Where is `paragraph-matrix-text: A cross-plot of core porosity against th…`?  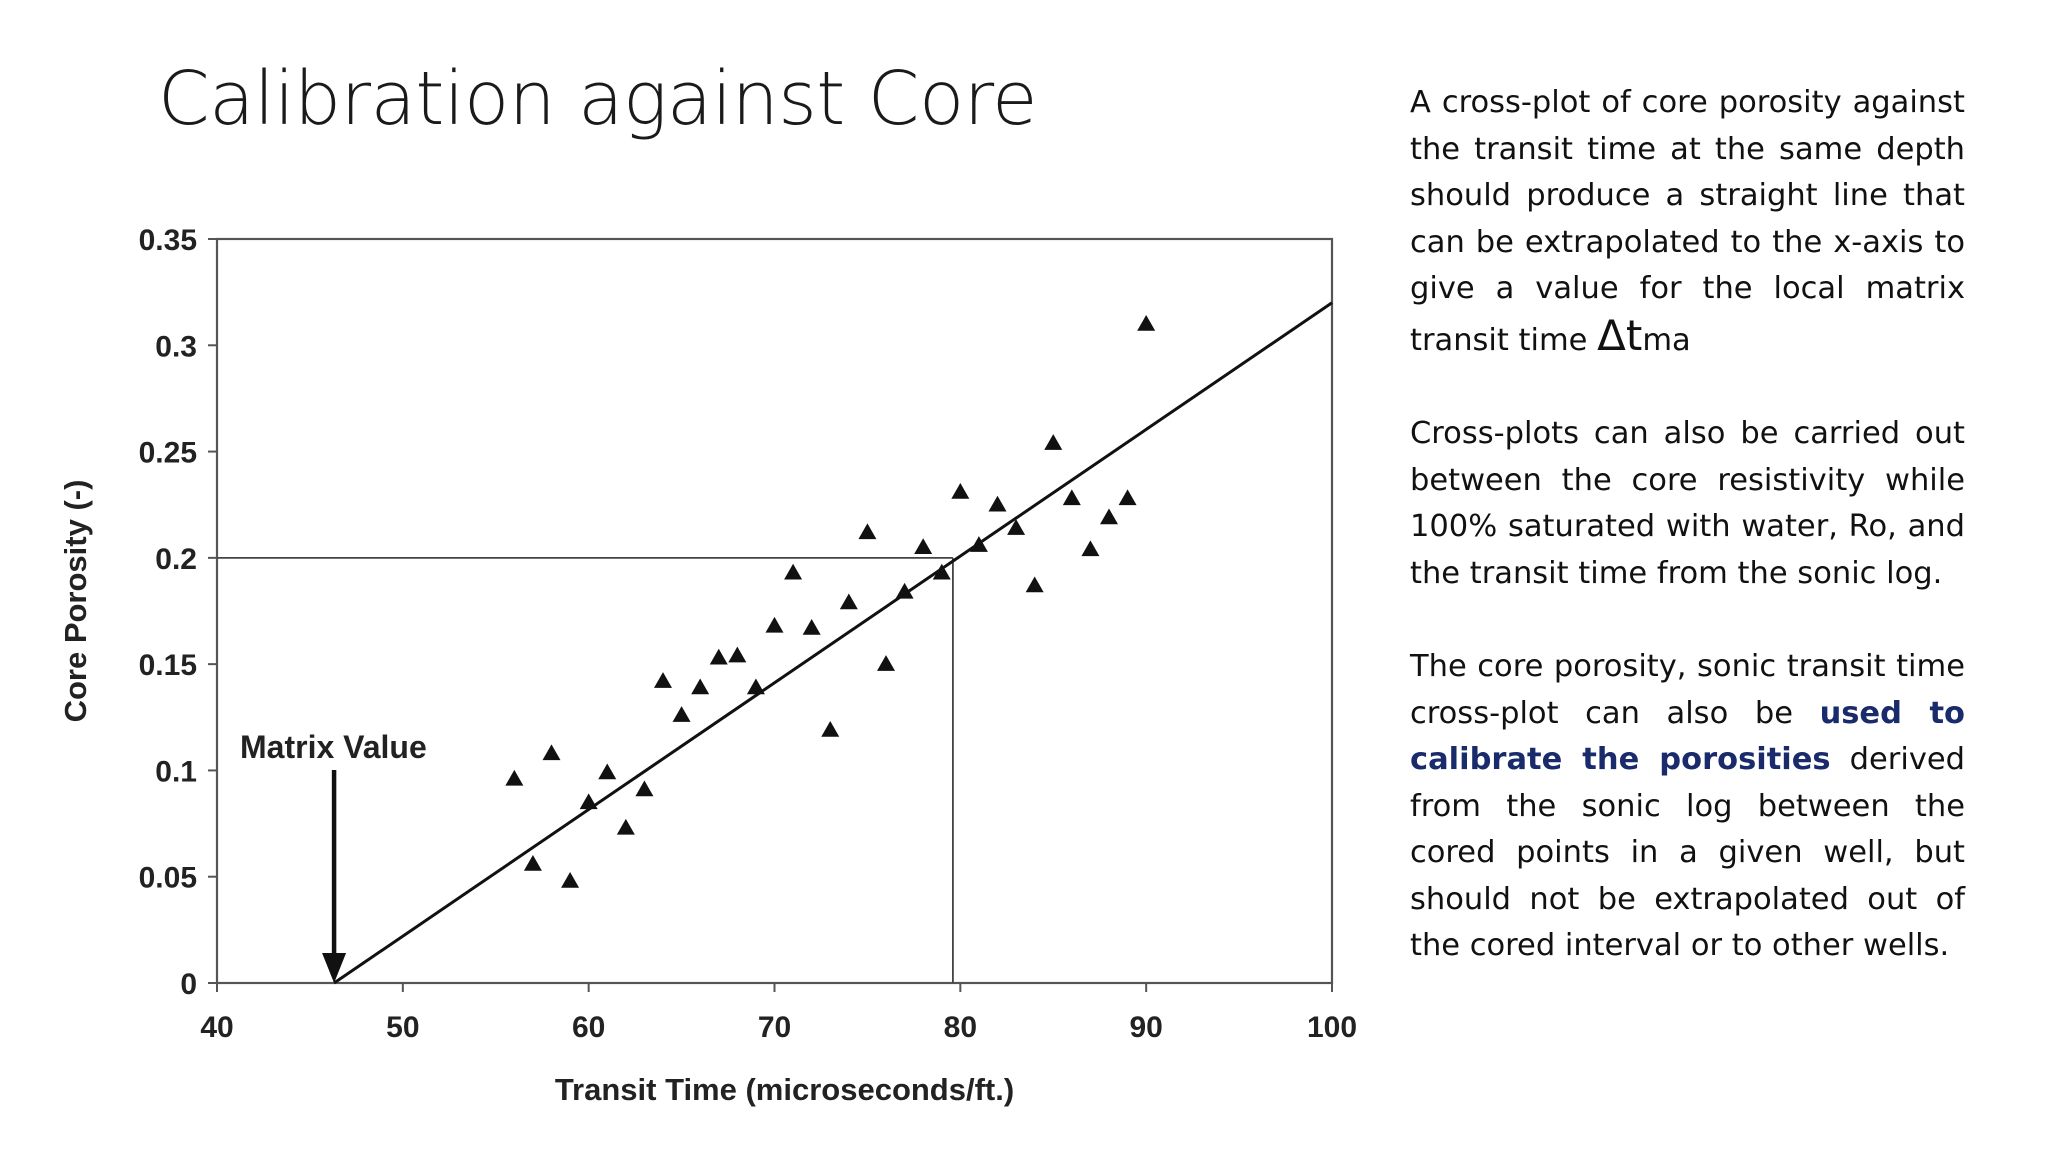
paragraph-matrix-text: A cross-plot of core porosity against th… is located at coordinates (1687, 221).